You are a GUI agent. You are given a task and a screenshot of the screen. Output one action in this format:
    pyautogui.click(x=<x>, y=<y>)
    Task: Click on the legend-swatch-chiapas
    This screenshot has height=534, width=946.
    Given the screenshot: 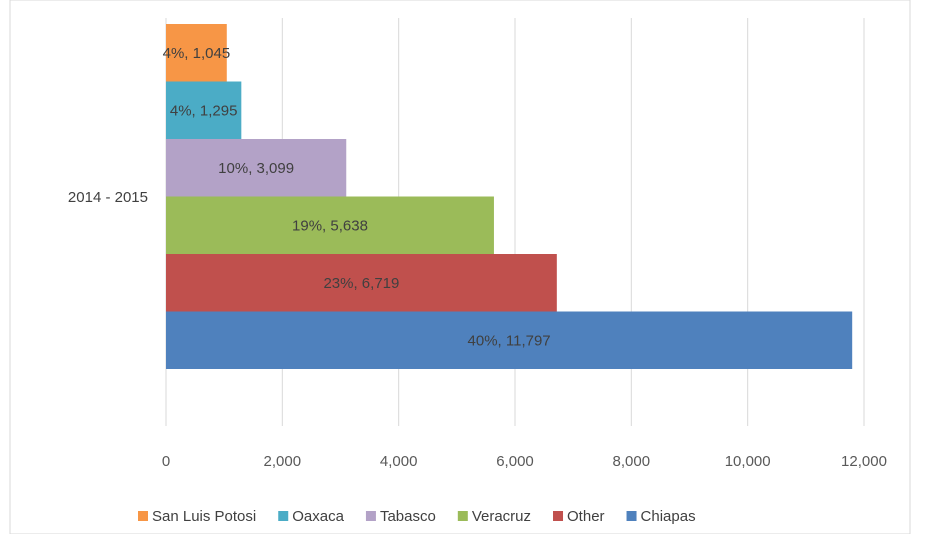 What is the action you would take?
    pyautogui.click(x=631, y=516)
    